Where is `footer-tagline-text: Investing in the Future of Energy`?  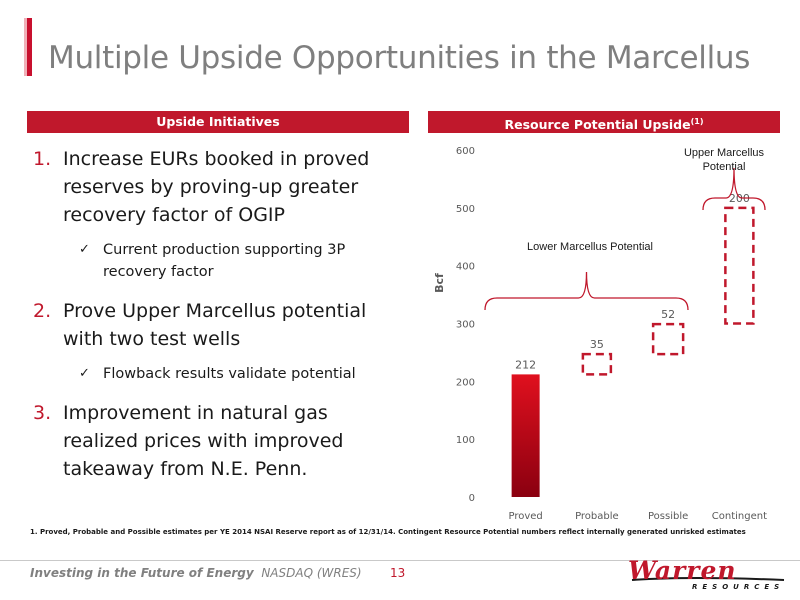 footer-tagline-text: Investing in the Future of Energy is located at coordinates (142, 573).